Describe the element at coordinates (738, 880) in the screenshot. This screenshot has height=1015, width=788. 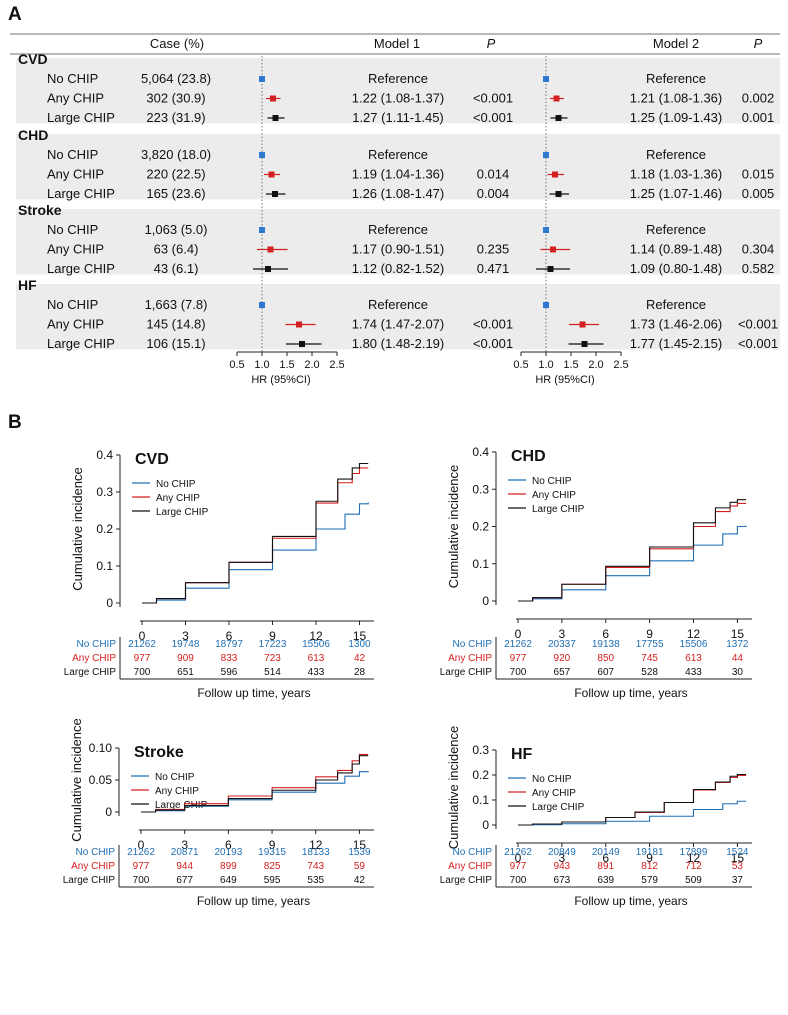
I see `risk-count: 37` at that location.